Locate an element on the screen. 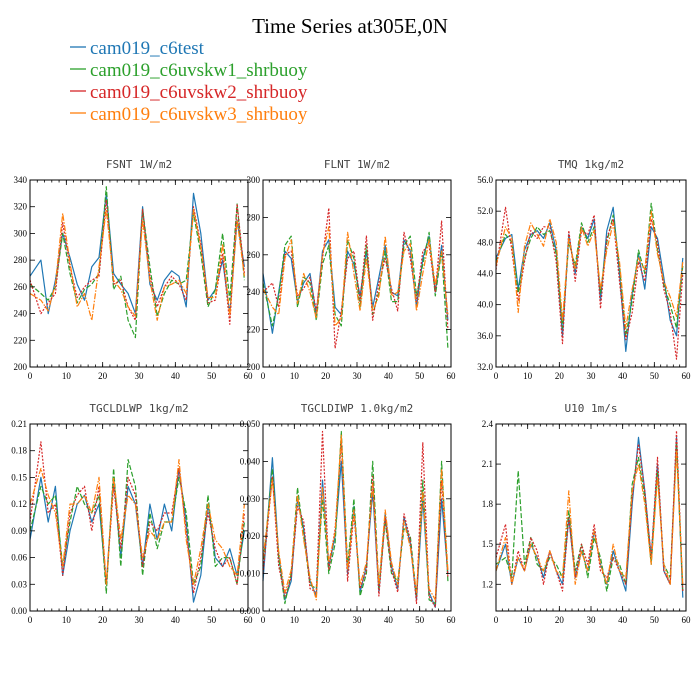  legend-entry-c6uvskw1: cam019_c6uvskw1_shrbuoy is located at coordinates (189, 70).